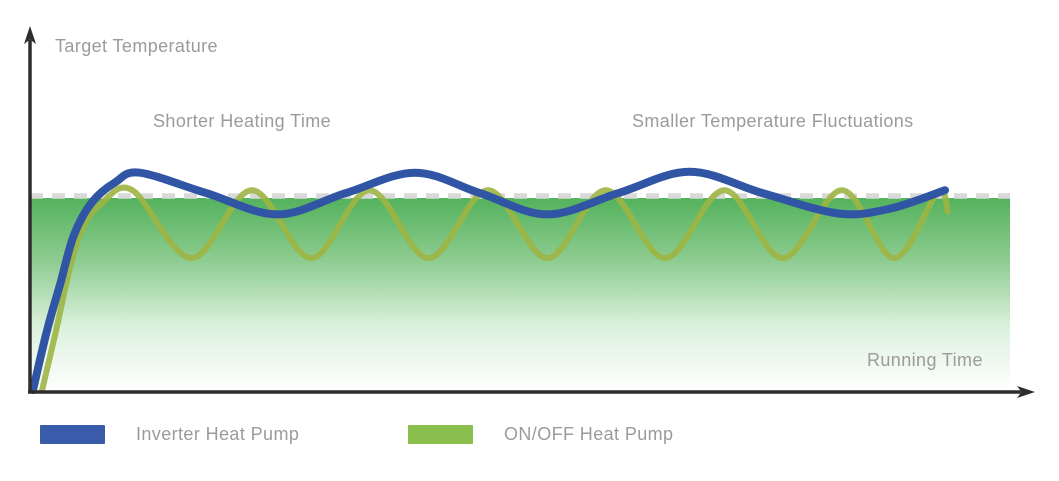 This screenshot has height=481, width=1059. I want to click on annotation-smaller-temperature-fluctuations: Smaller Temperature Fluctuations, so click(773, 121).